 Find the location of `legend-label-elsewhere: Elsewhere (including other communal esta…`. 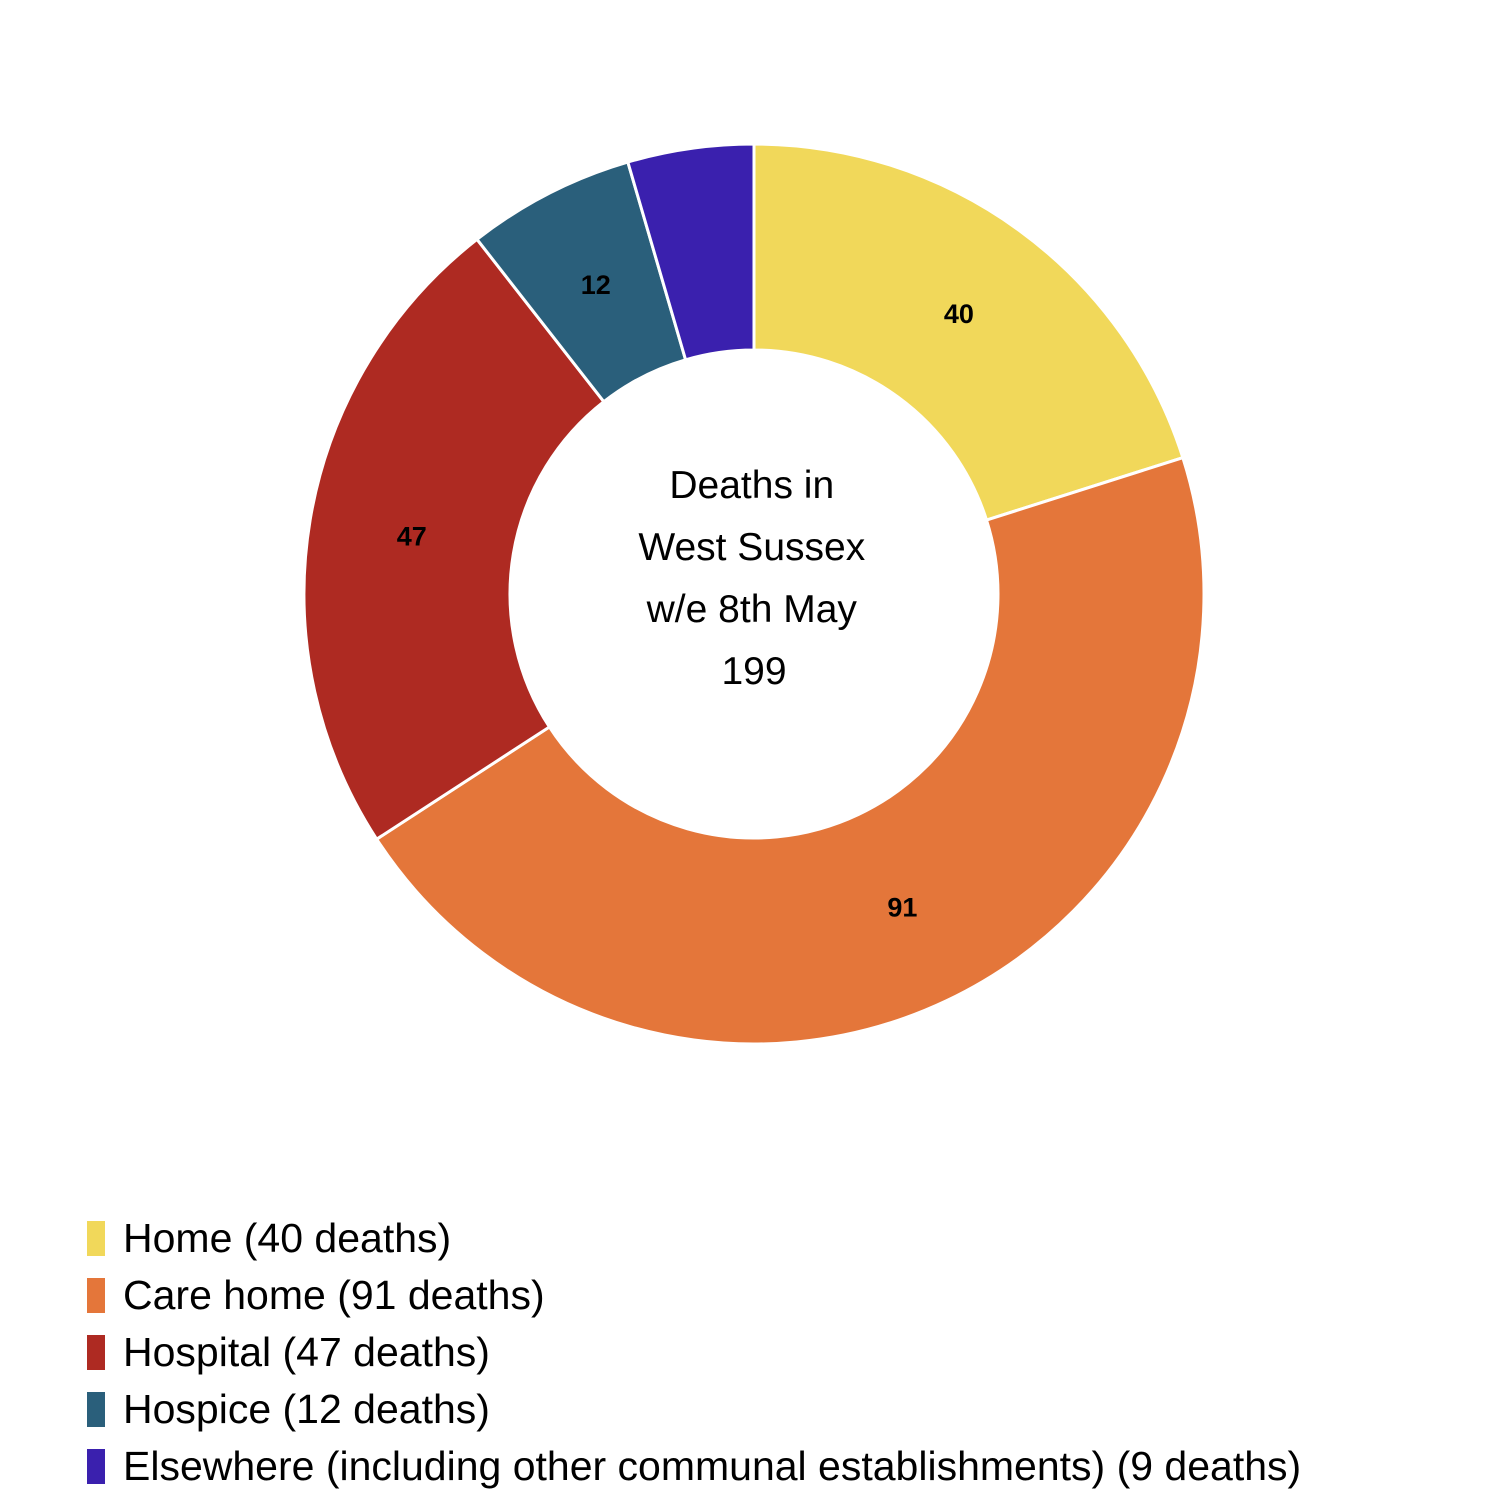

legend-label-elsewhere: Elsewhere (including other communal esta… is located at coordinates (712, 1466).